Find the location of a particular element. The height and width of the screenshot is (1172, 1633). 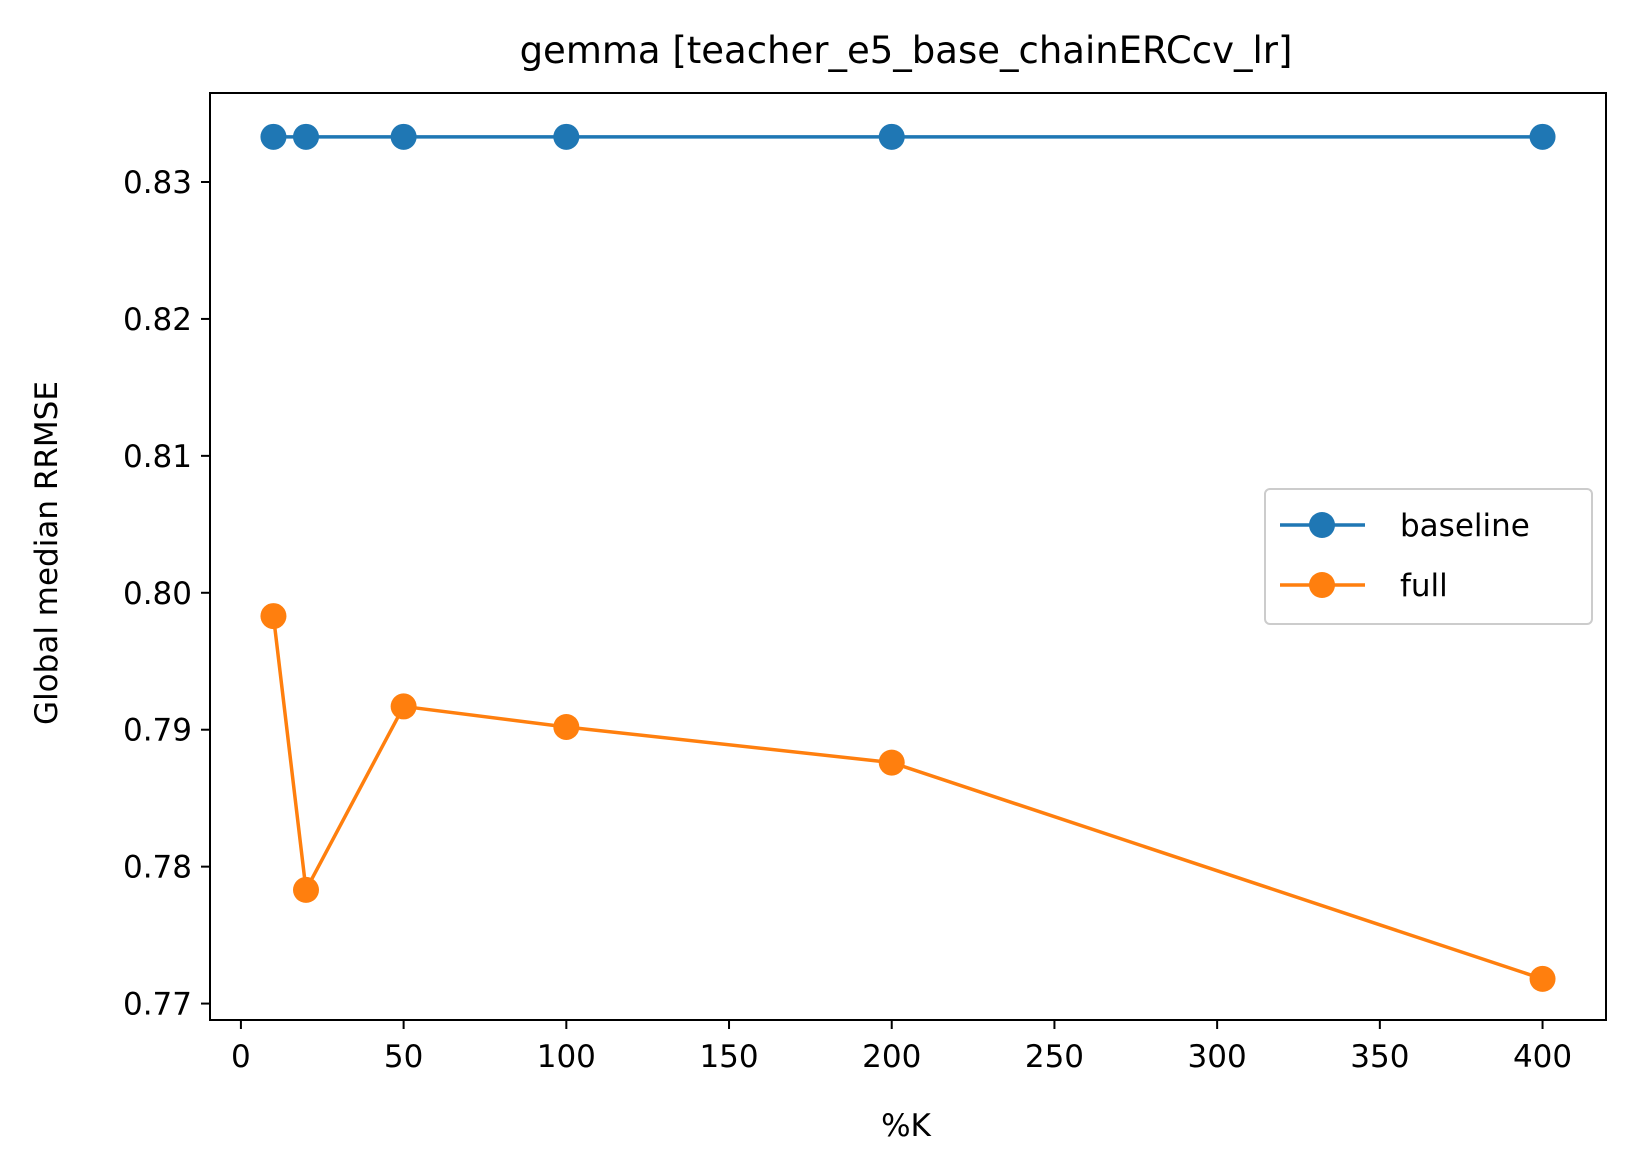

x-tick-label: 50 is located at coordinates (403, 1057).